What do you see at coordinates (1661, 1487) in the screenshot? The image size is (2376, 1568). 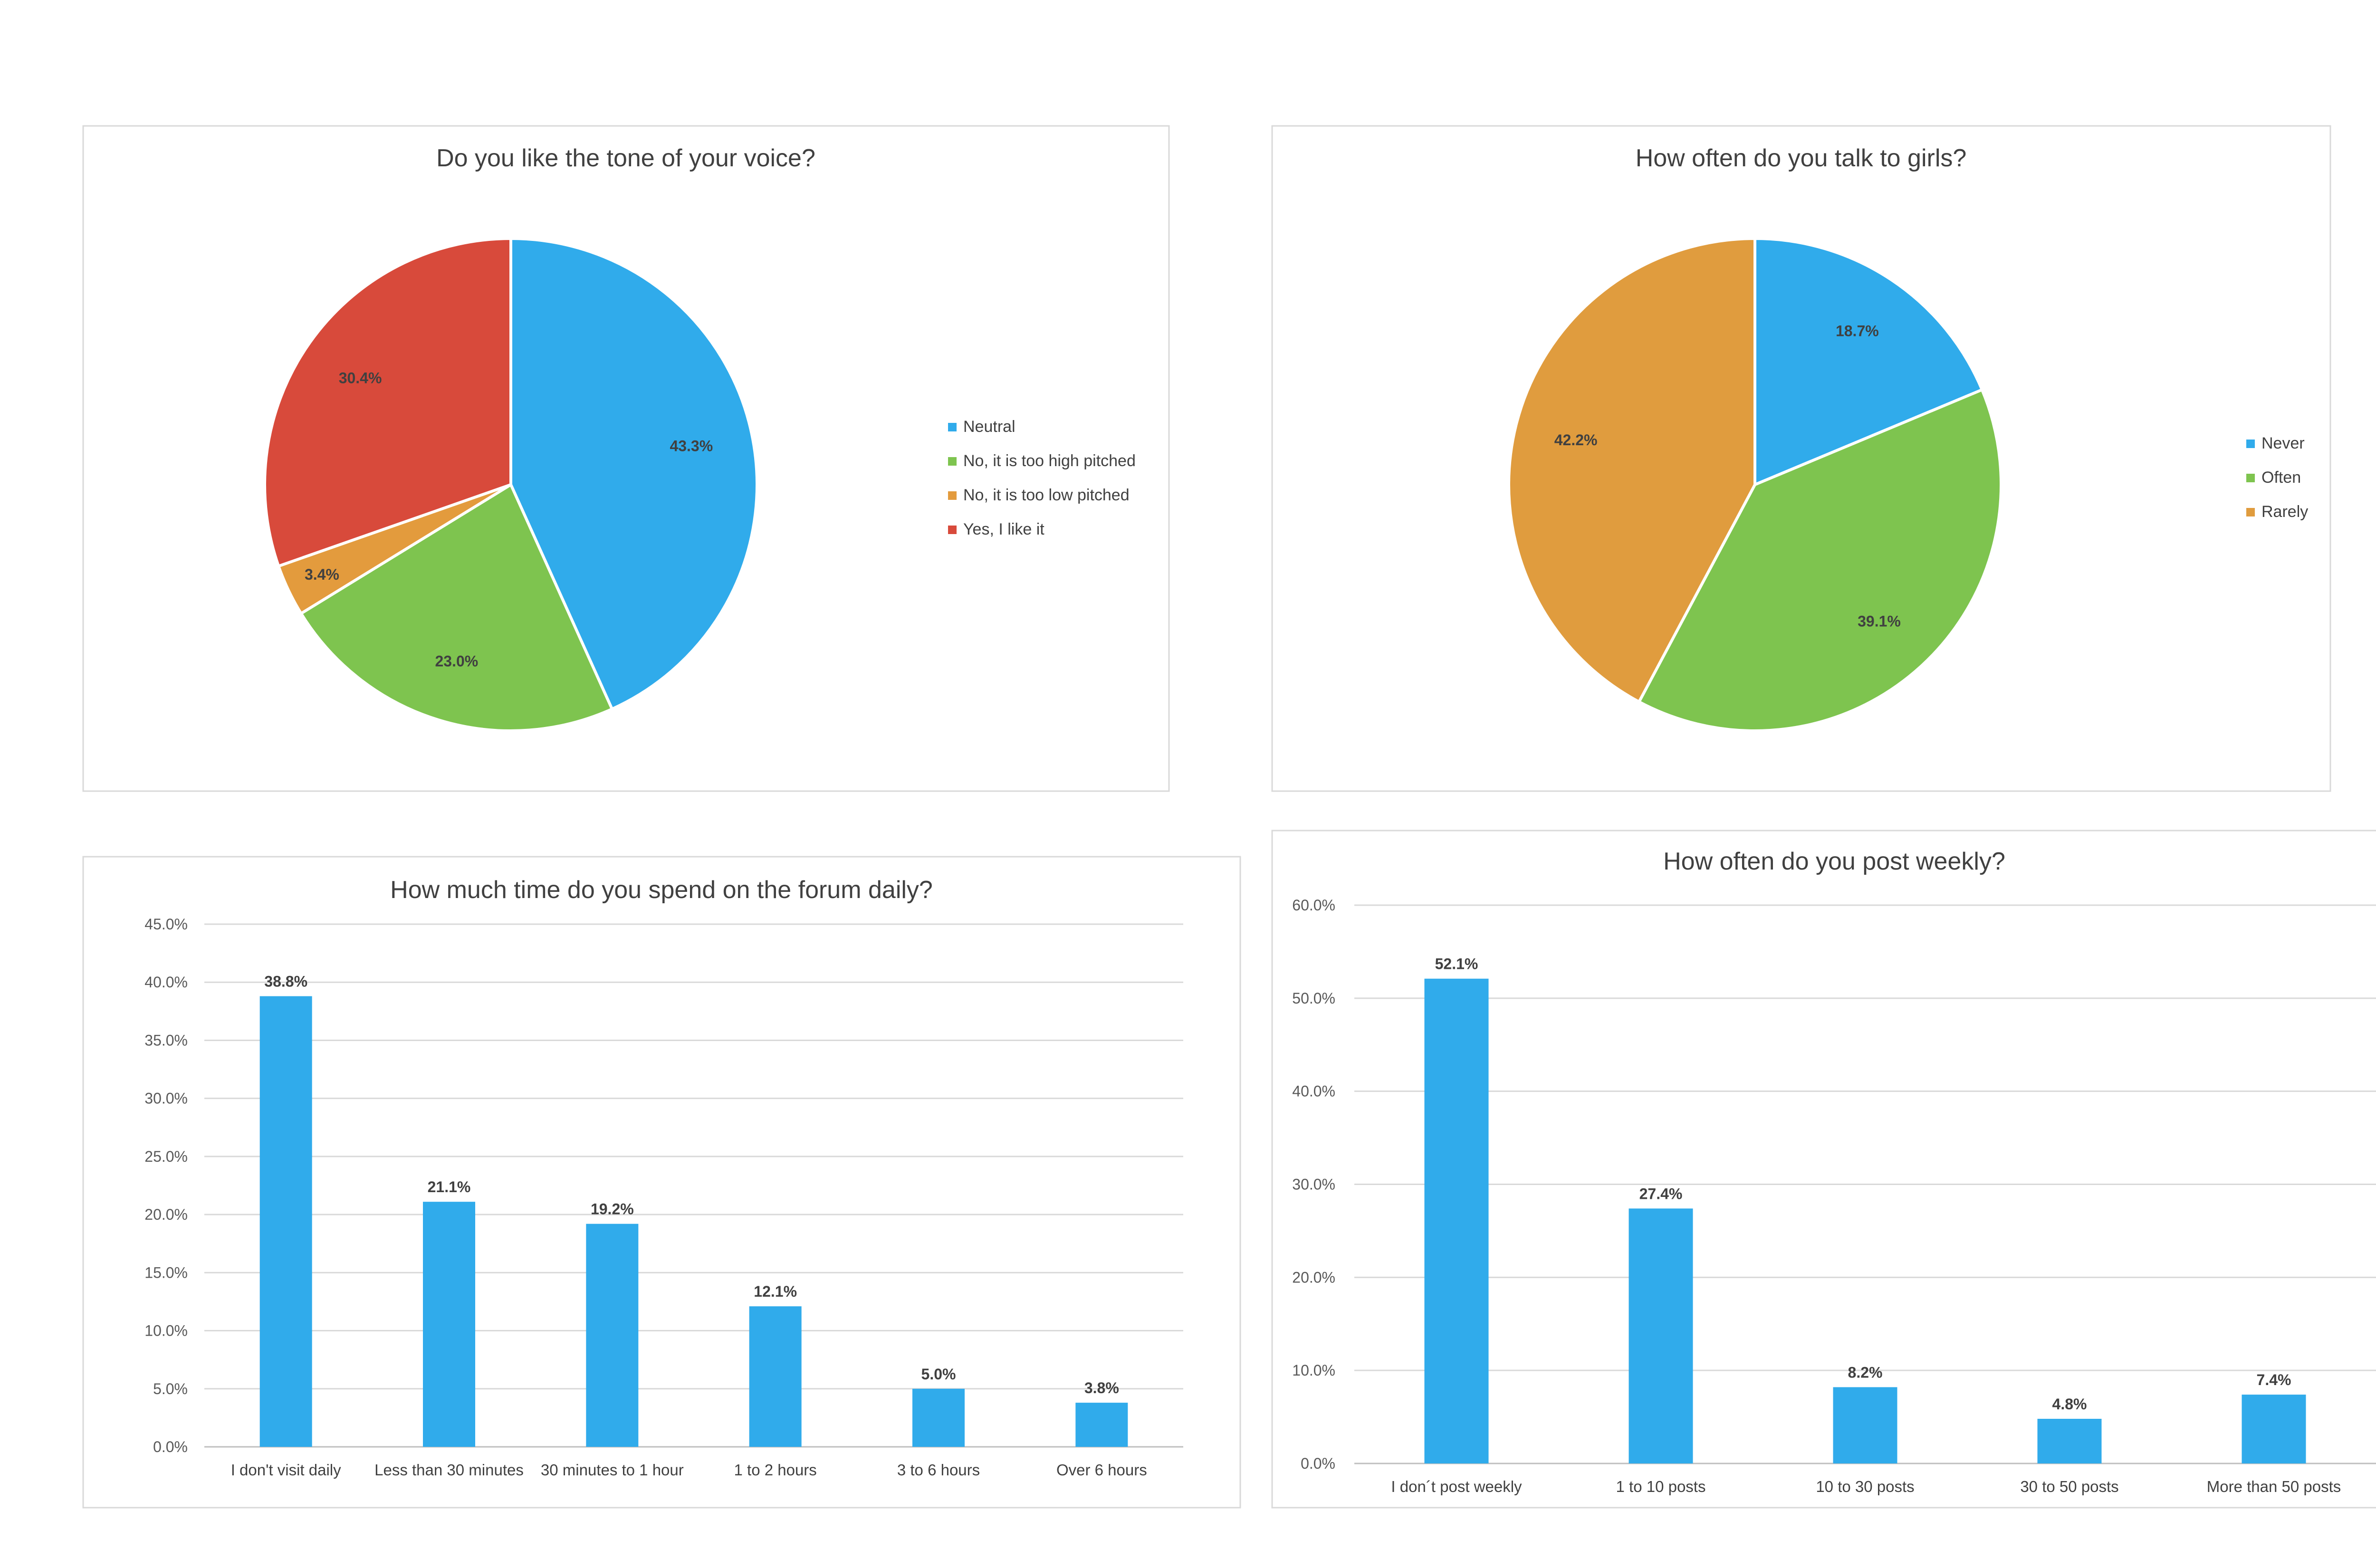 I see `x-category-label: 1 to 10 posts` at bounding box center [1661, 1487].